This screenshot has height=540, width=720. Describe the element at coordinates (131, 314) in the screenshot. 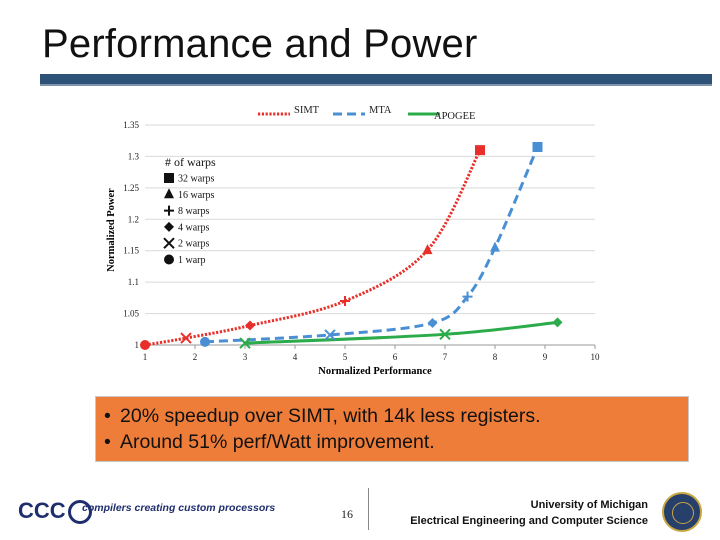

I see `y-tick-label: 1.05` at that location.